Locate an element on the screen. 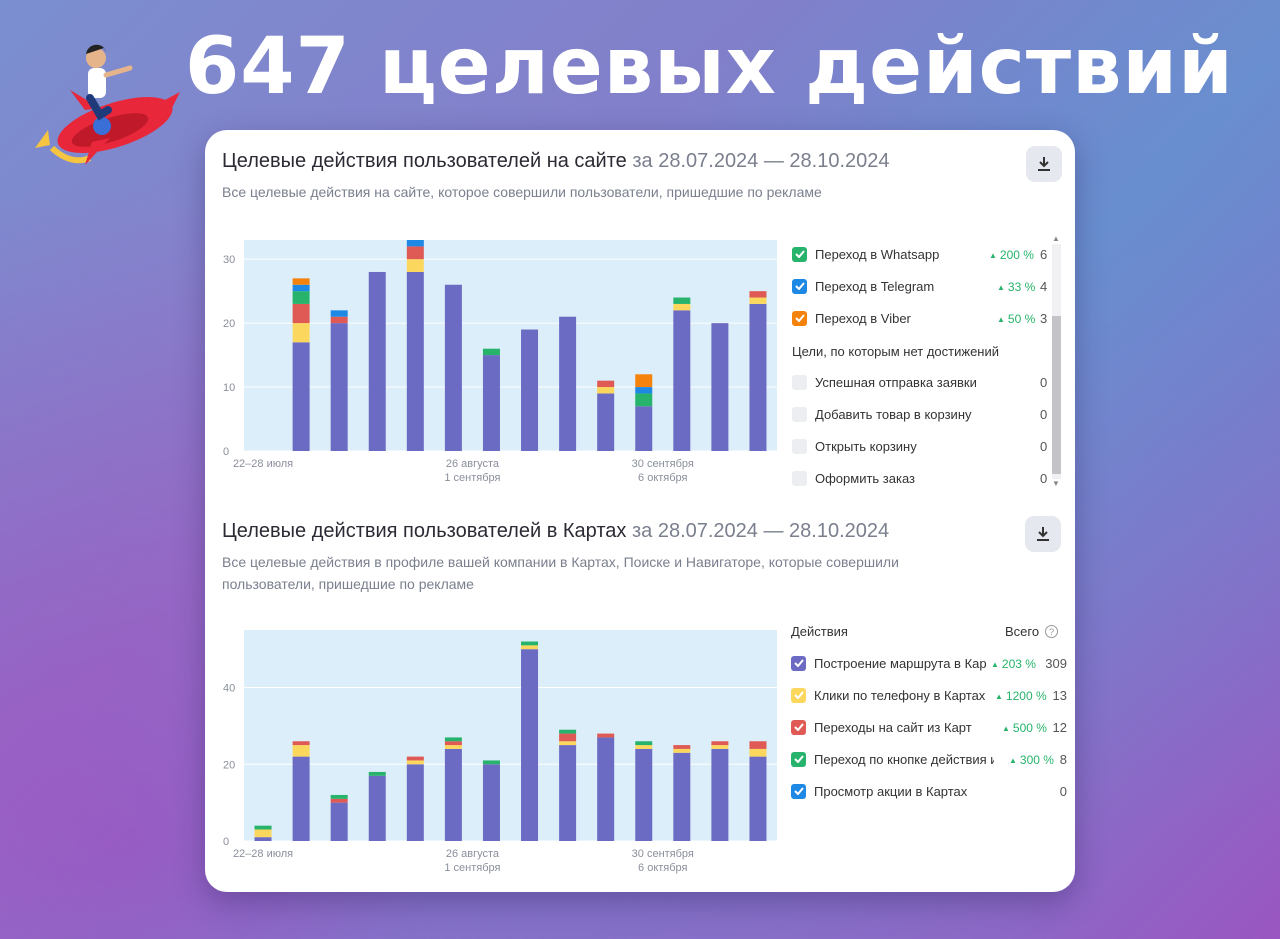 This screenshot has height=939, width=1280. legend-item-action: Переход по кнопке действия из is located at coordinates (892, 759).